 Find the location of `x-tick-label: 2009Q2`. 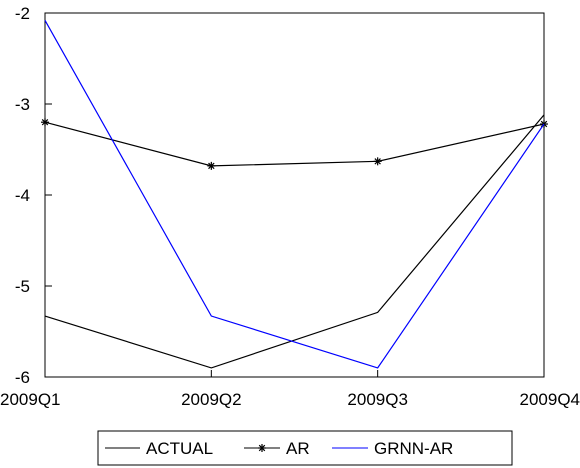

x-tick-label: 2009Q2 is located at coordinates (211, 399).